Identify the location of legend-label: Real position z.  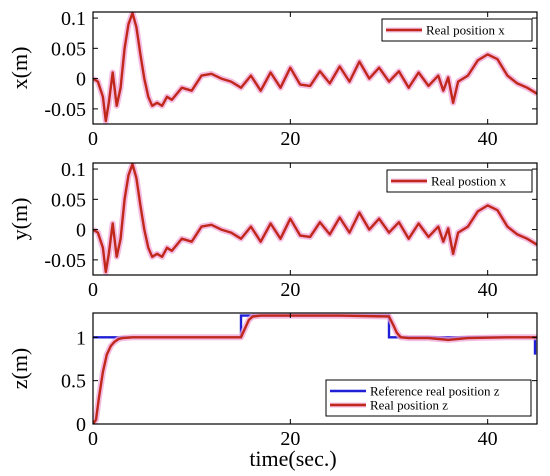
(409, 405).